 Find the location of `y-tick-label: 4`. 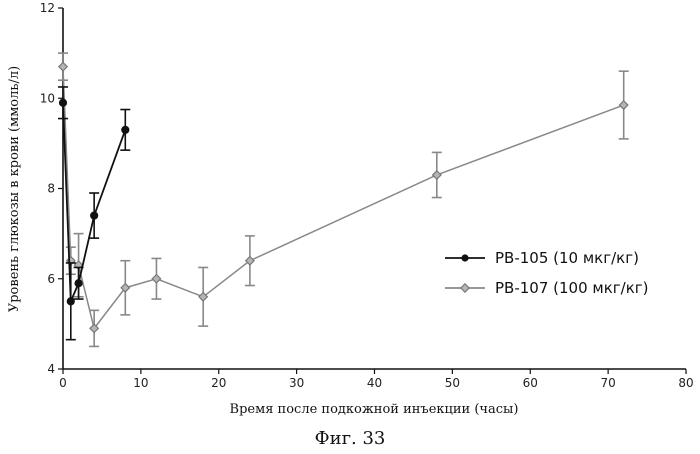

y-tick-label: 4 is located at coordinates (51, 369).